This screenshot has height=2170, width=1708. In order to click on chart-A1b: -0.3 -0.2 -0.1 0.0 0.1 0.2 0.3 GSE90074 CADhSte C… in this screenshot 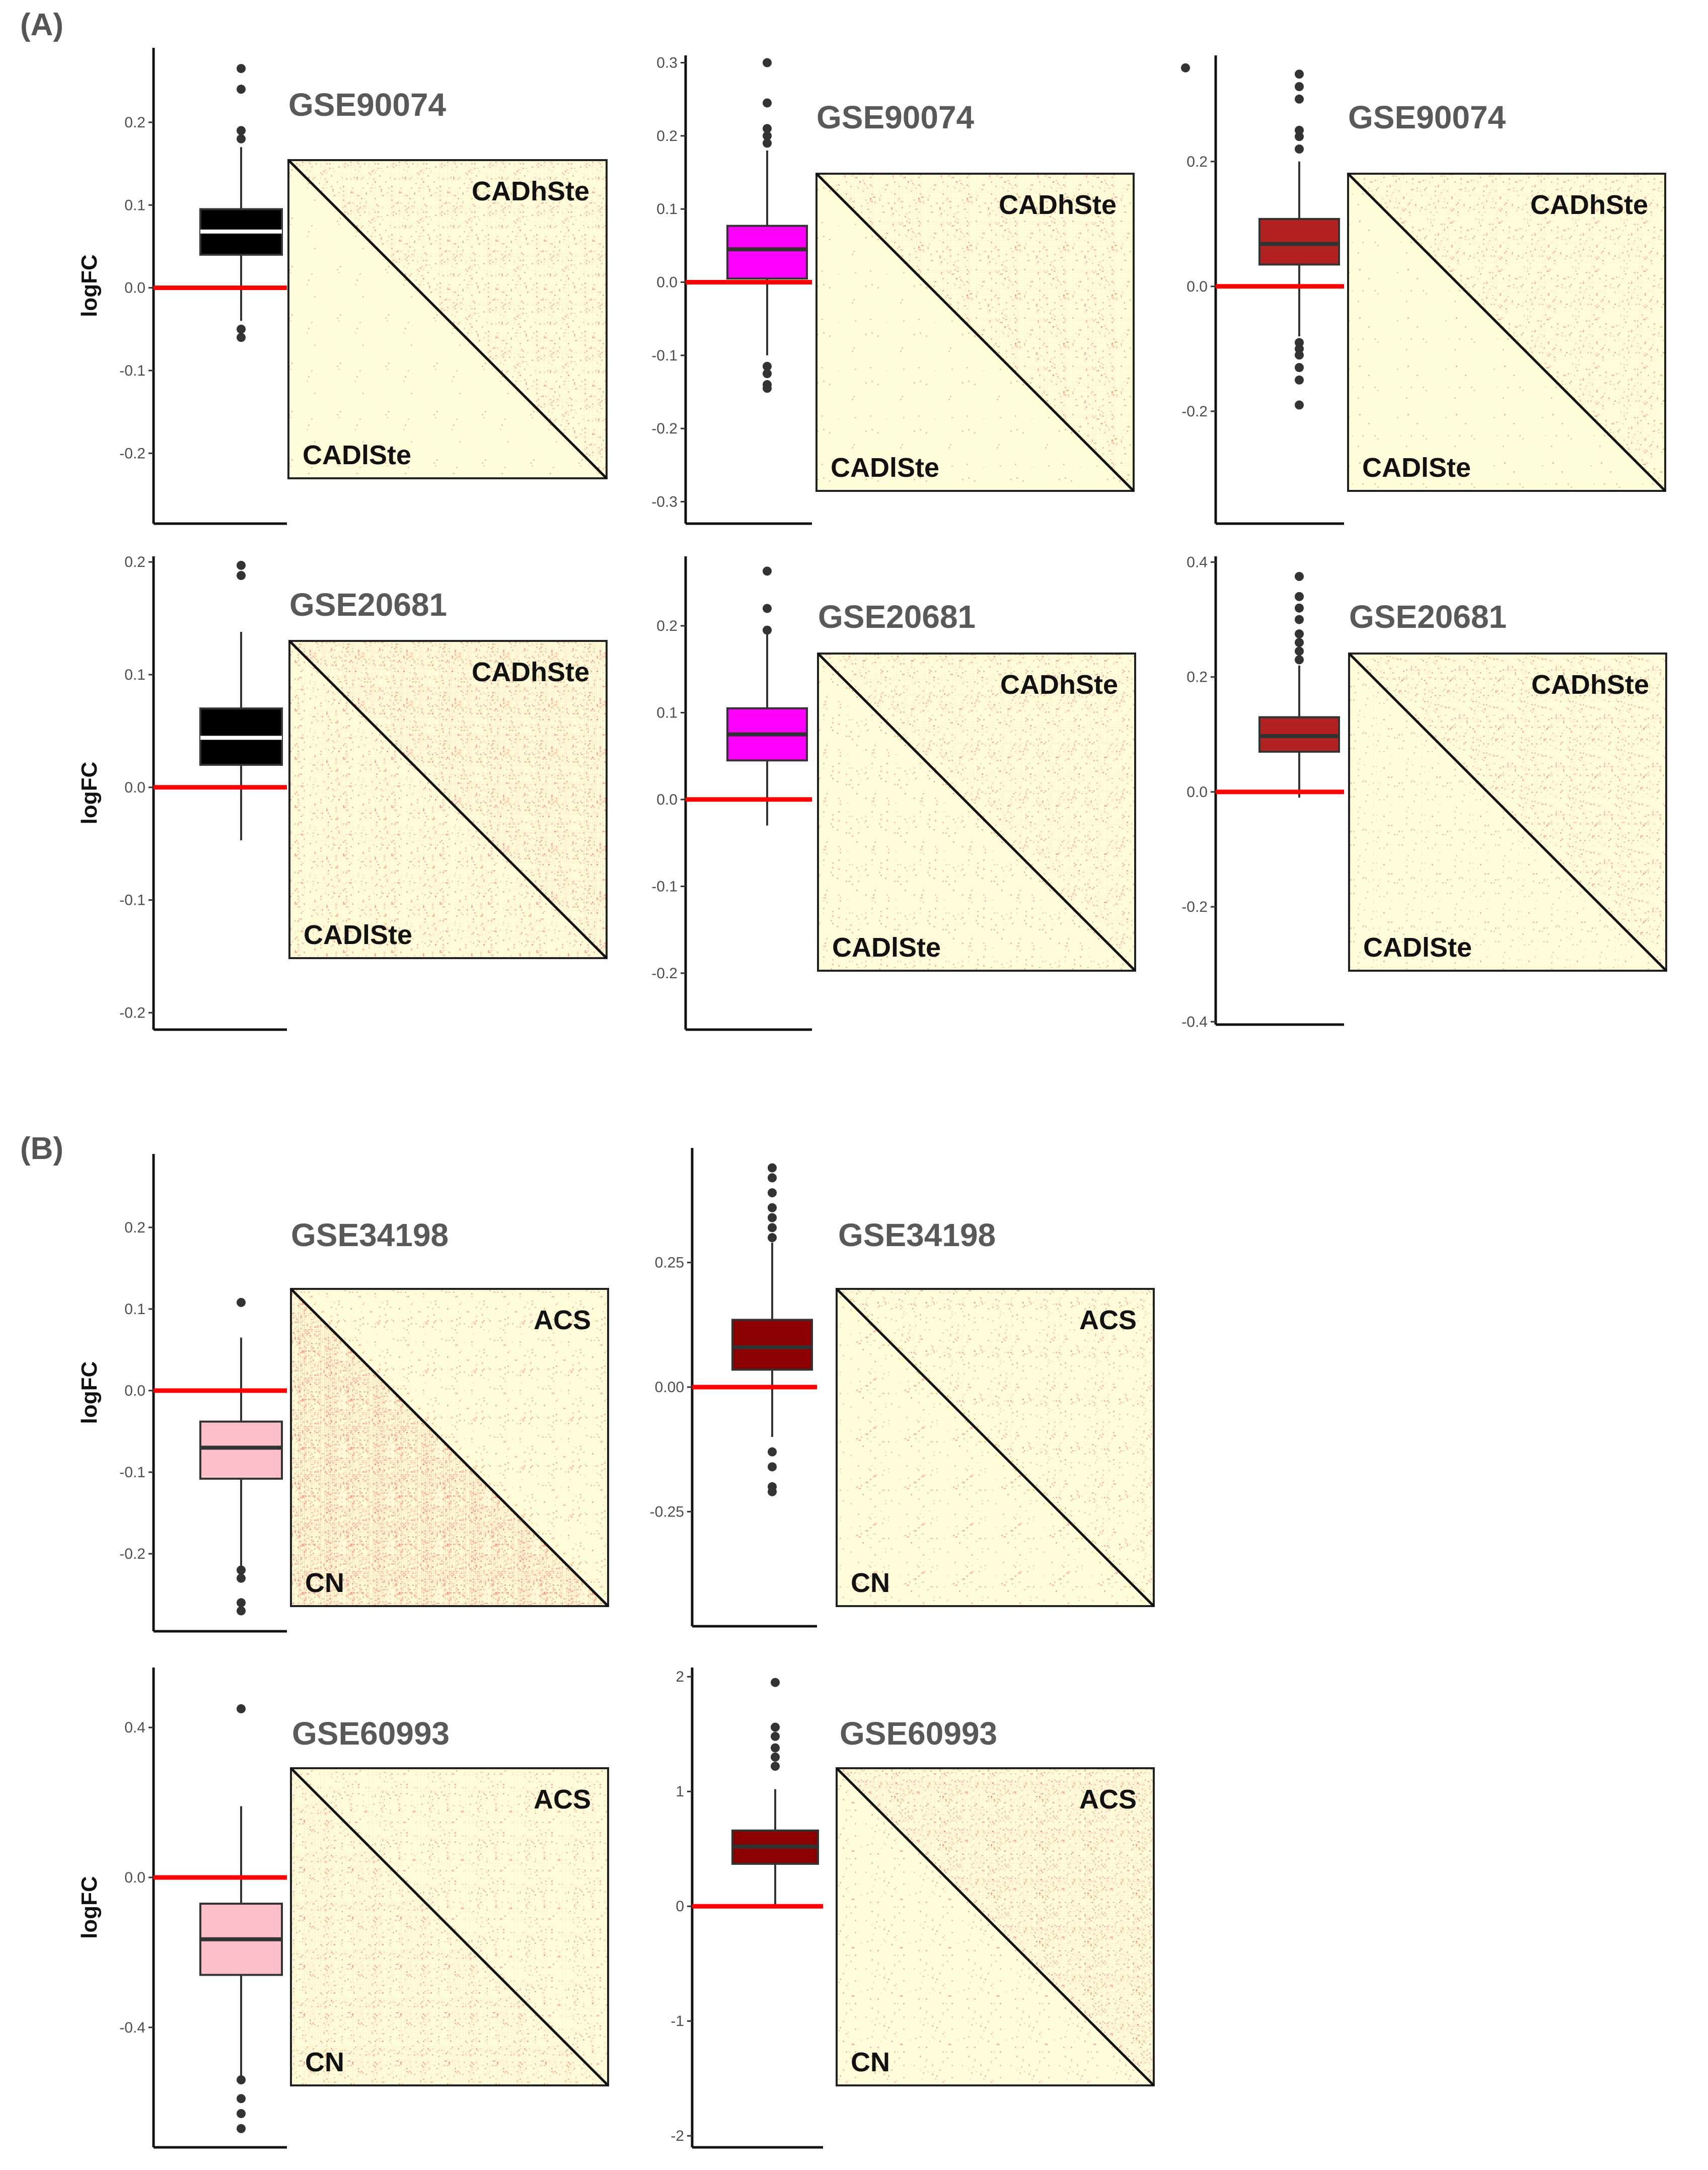, I will do `click(893, 290)`.